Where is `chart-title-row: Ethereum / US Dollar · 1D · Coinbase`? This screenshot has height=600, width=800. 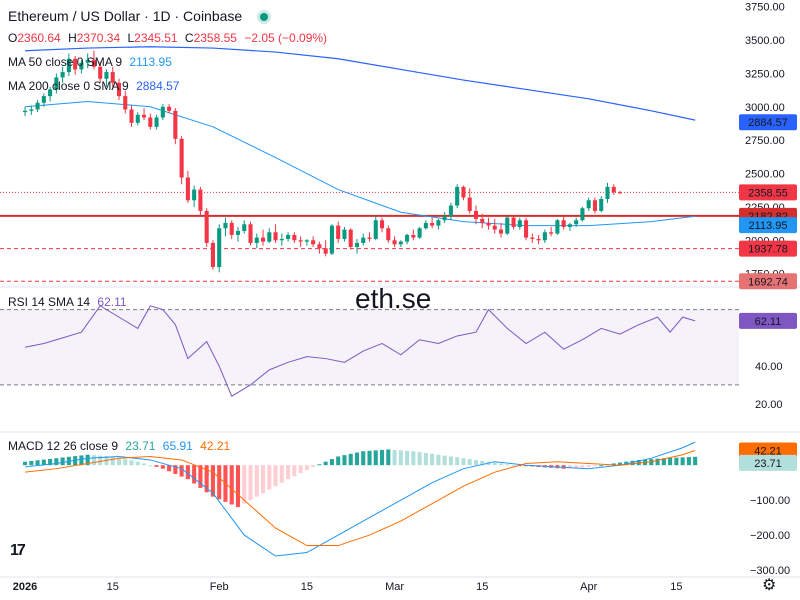 chart-title-row: Ethereum / US Dollar · 1D · Coinbase is located at coordinates (138, 16).